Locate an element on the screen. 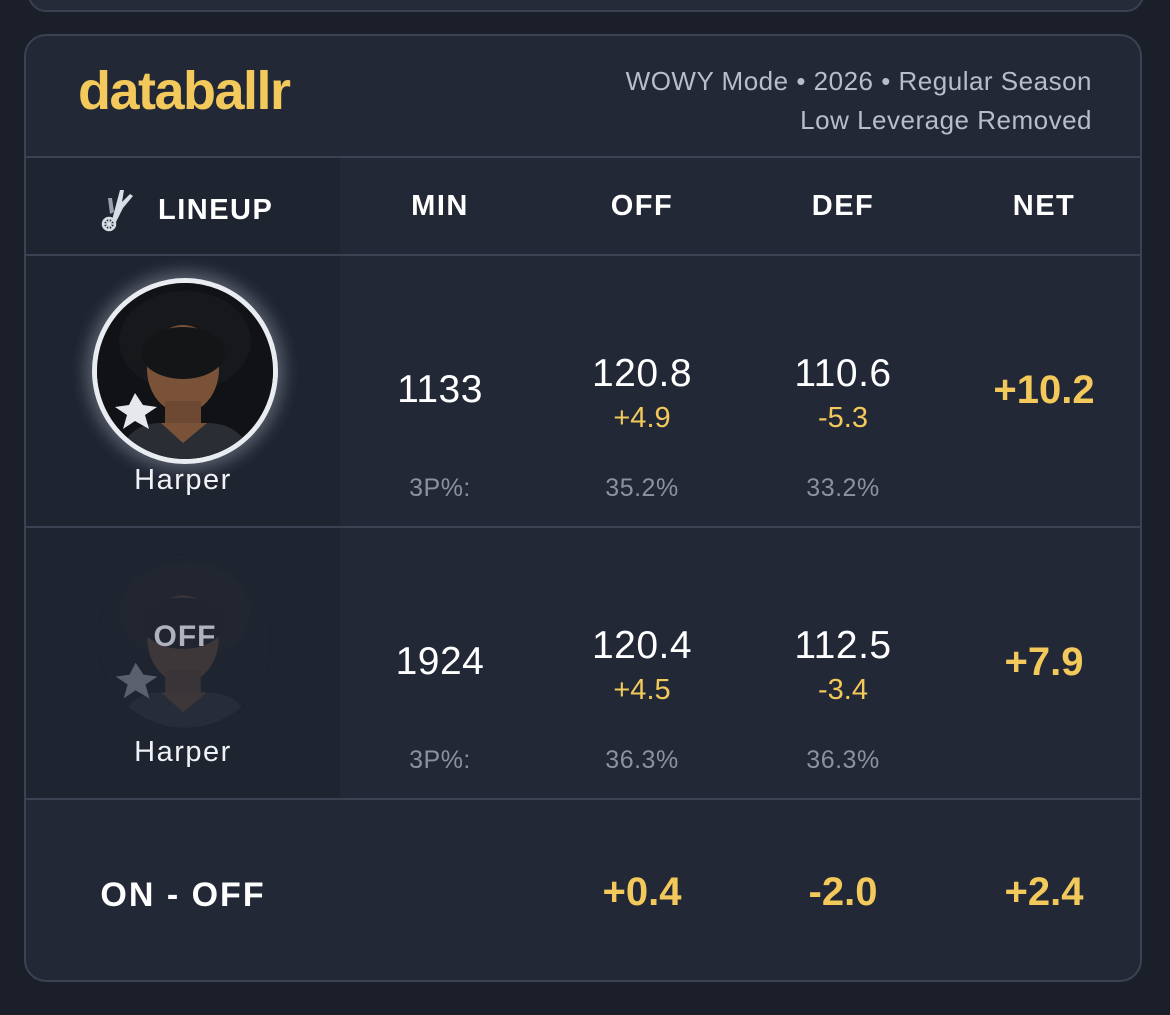 This screenshot has width=1170, height=1015. spurs-logo-icon is located at coordinates (117, 211).